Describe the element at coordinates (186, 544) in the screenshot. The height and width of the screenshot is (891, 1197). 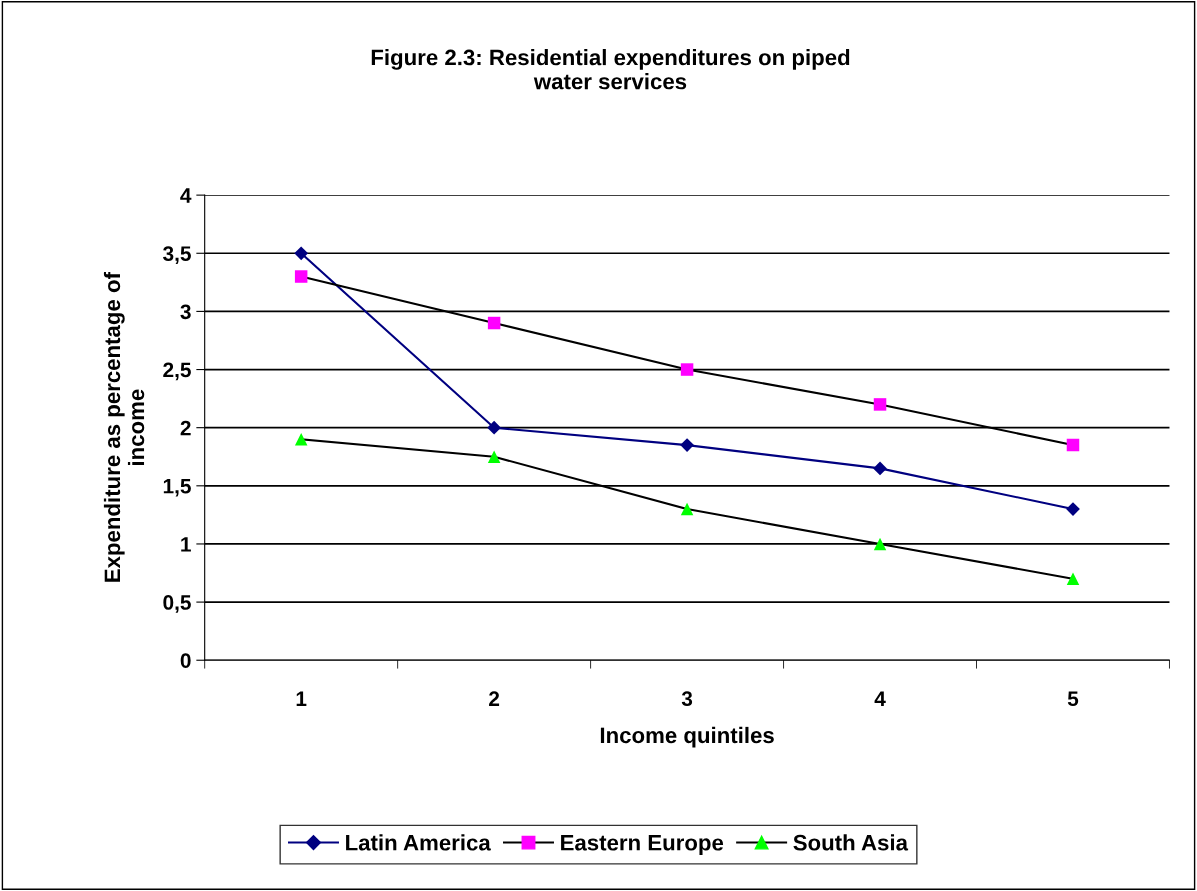
I see `y-tick-label: 1` at that location.